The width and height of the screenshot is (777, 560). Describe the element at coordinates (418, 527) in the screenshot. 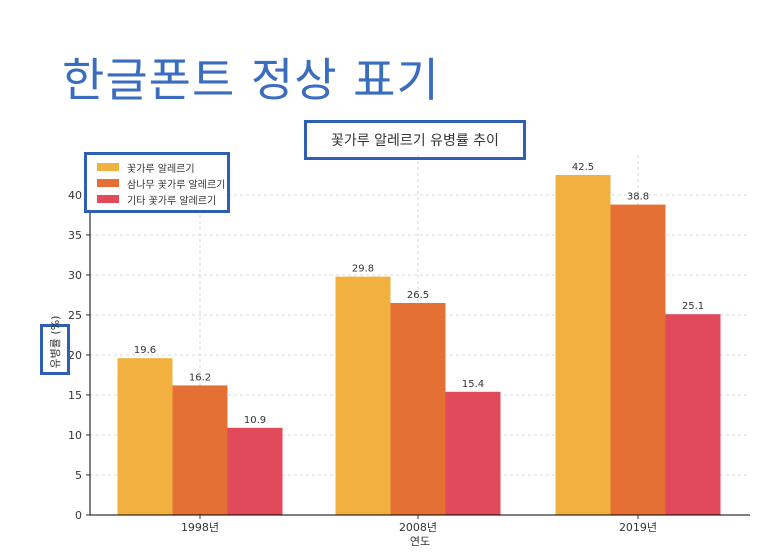

I see `x-tick-label: 2008년` at that location.